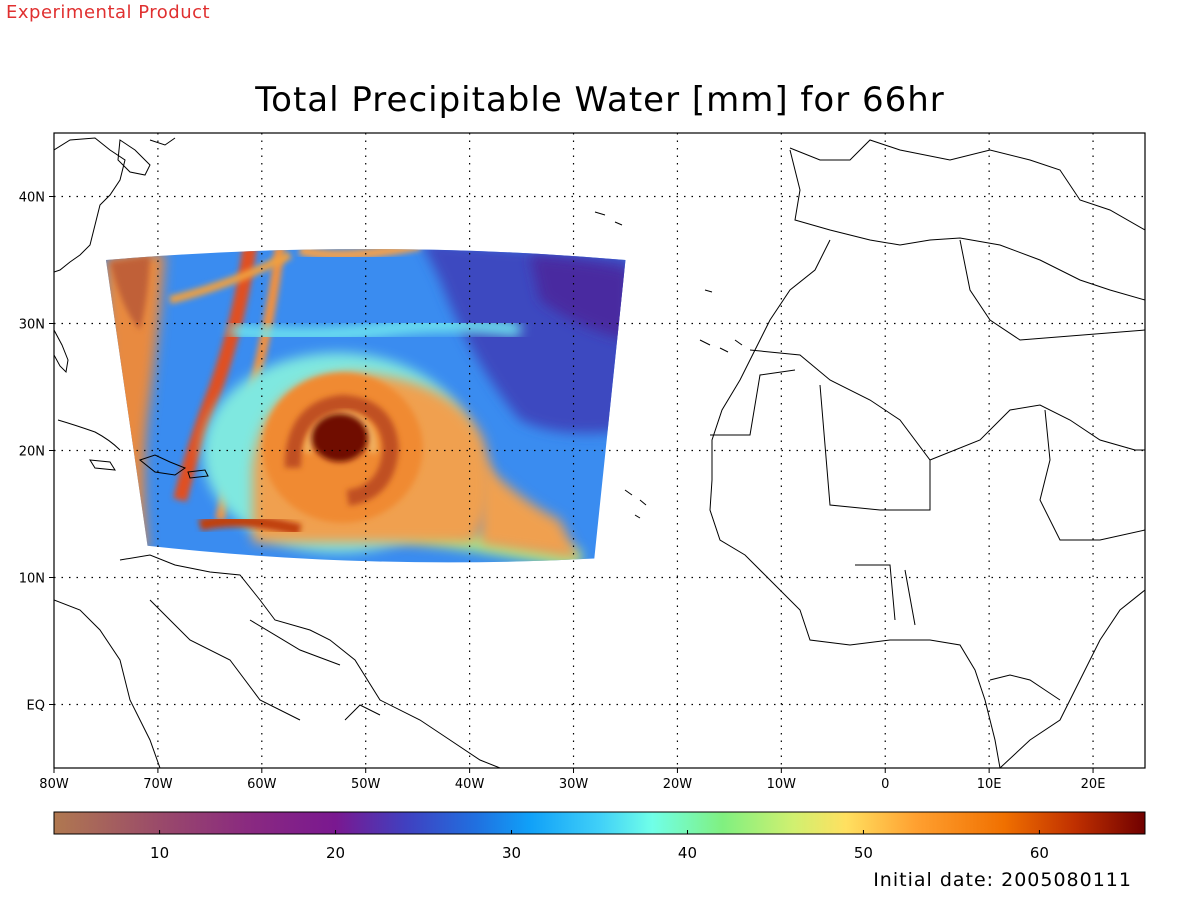 This screenshot has width=1200, height=900. I want to click on lon-tick-label: 60W, so click(262, 784).